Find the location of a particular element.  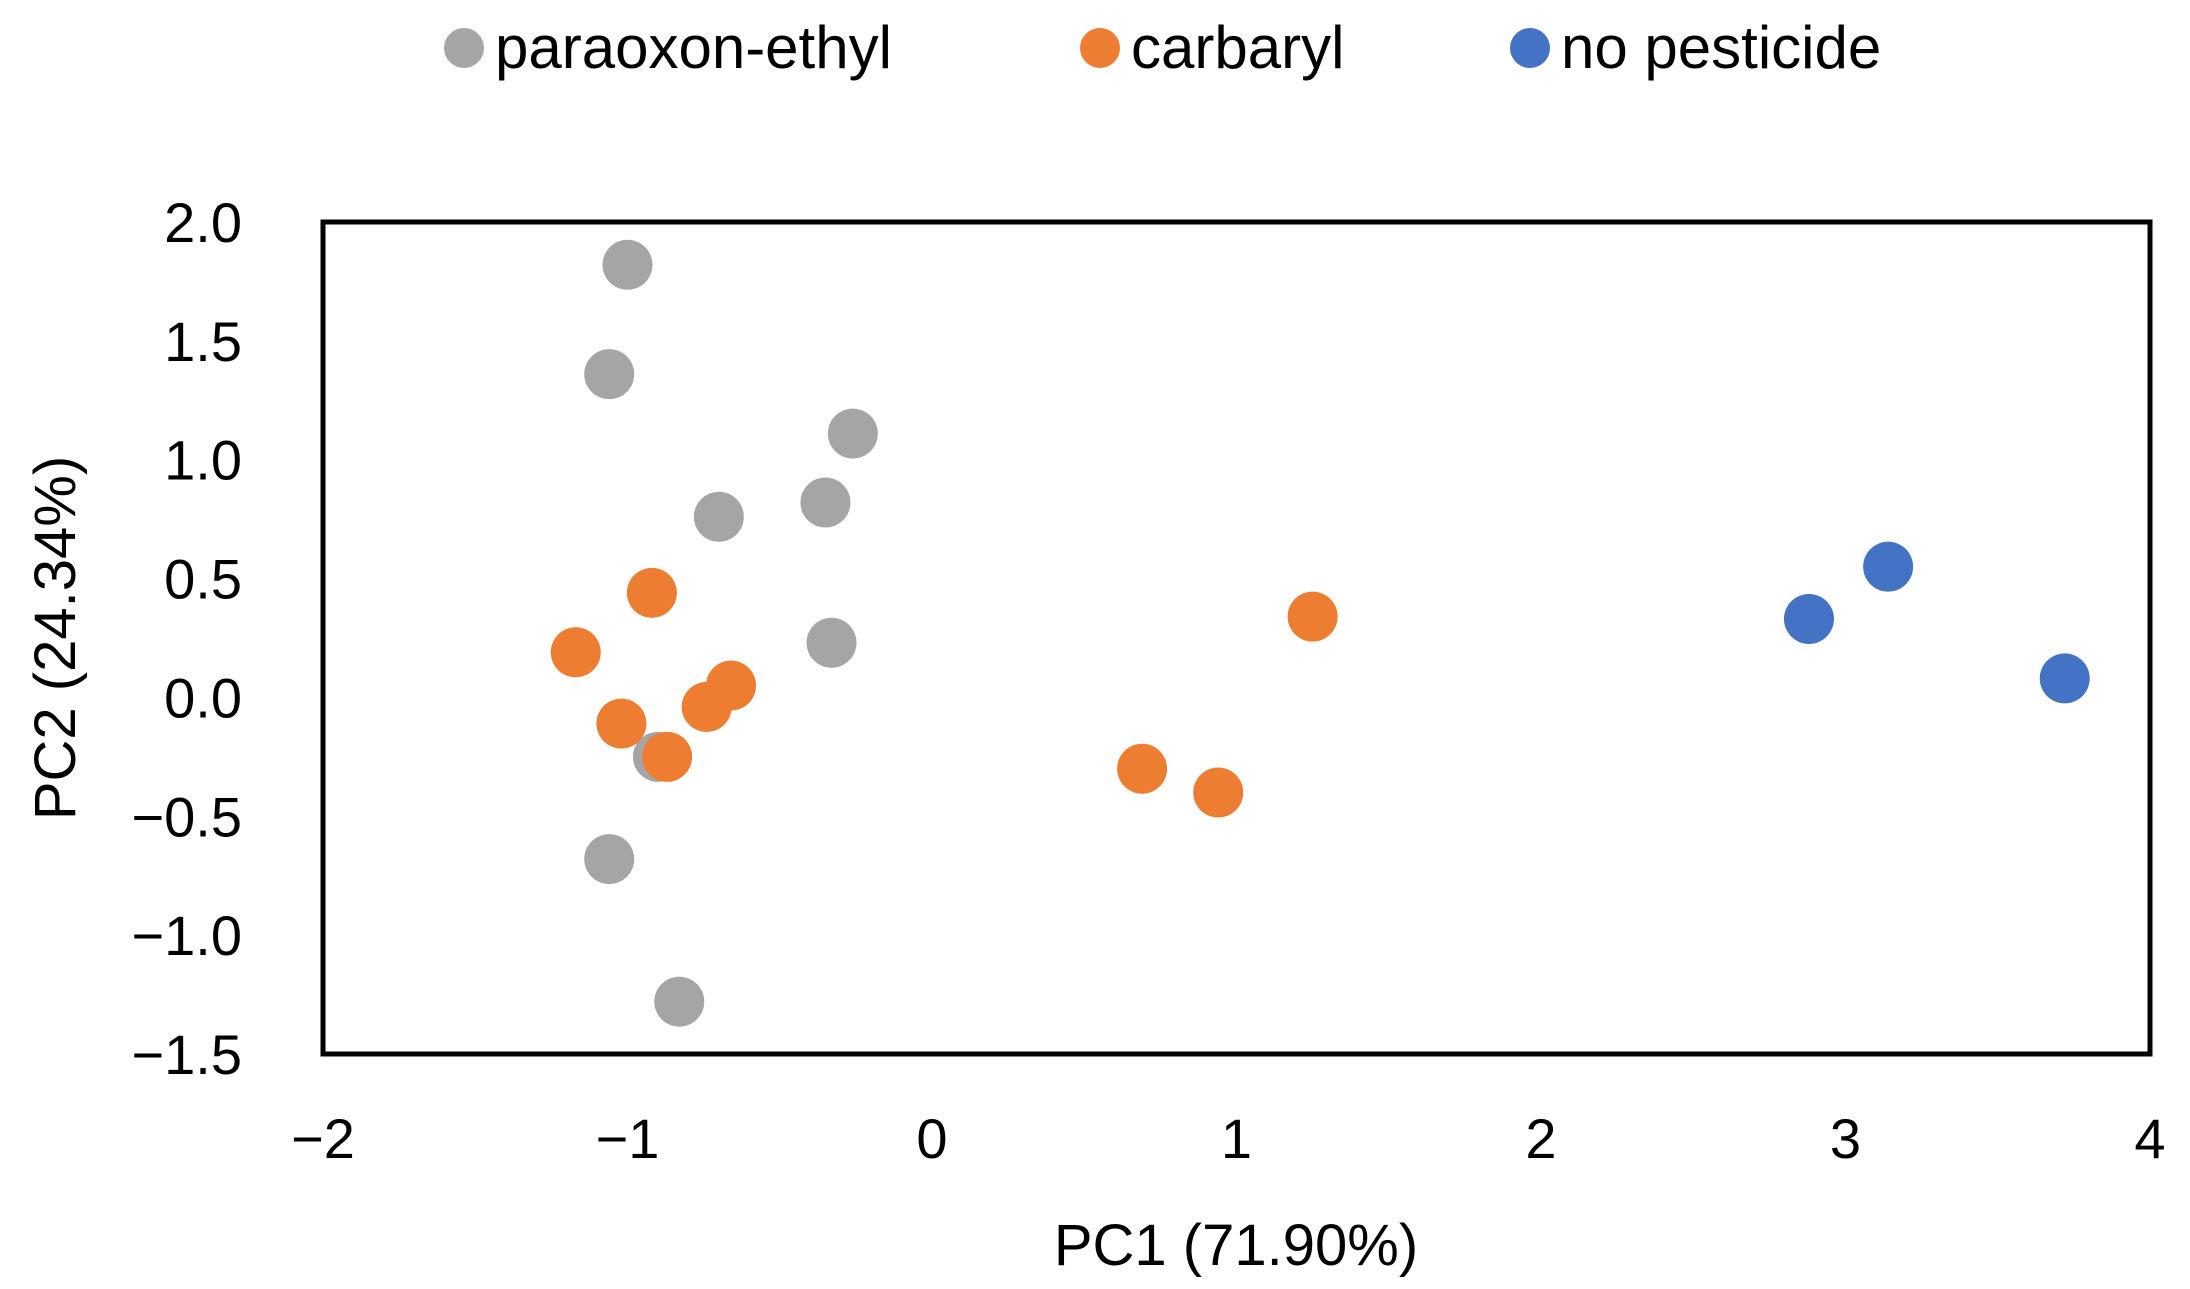

x-tick-label: 3 is located at coordinates (1845, 1138).